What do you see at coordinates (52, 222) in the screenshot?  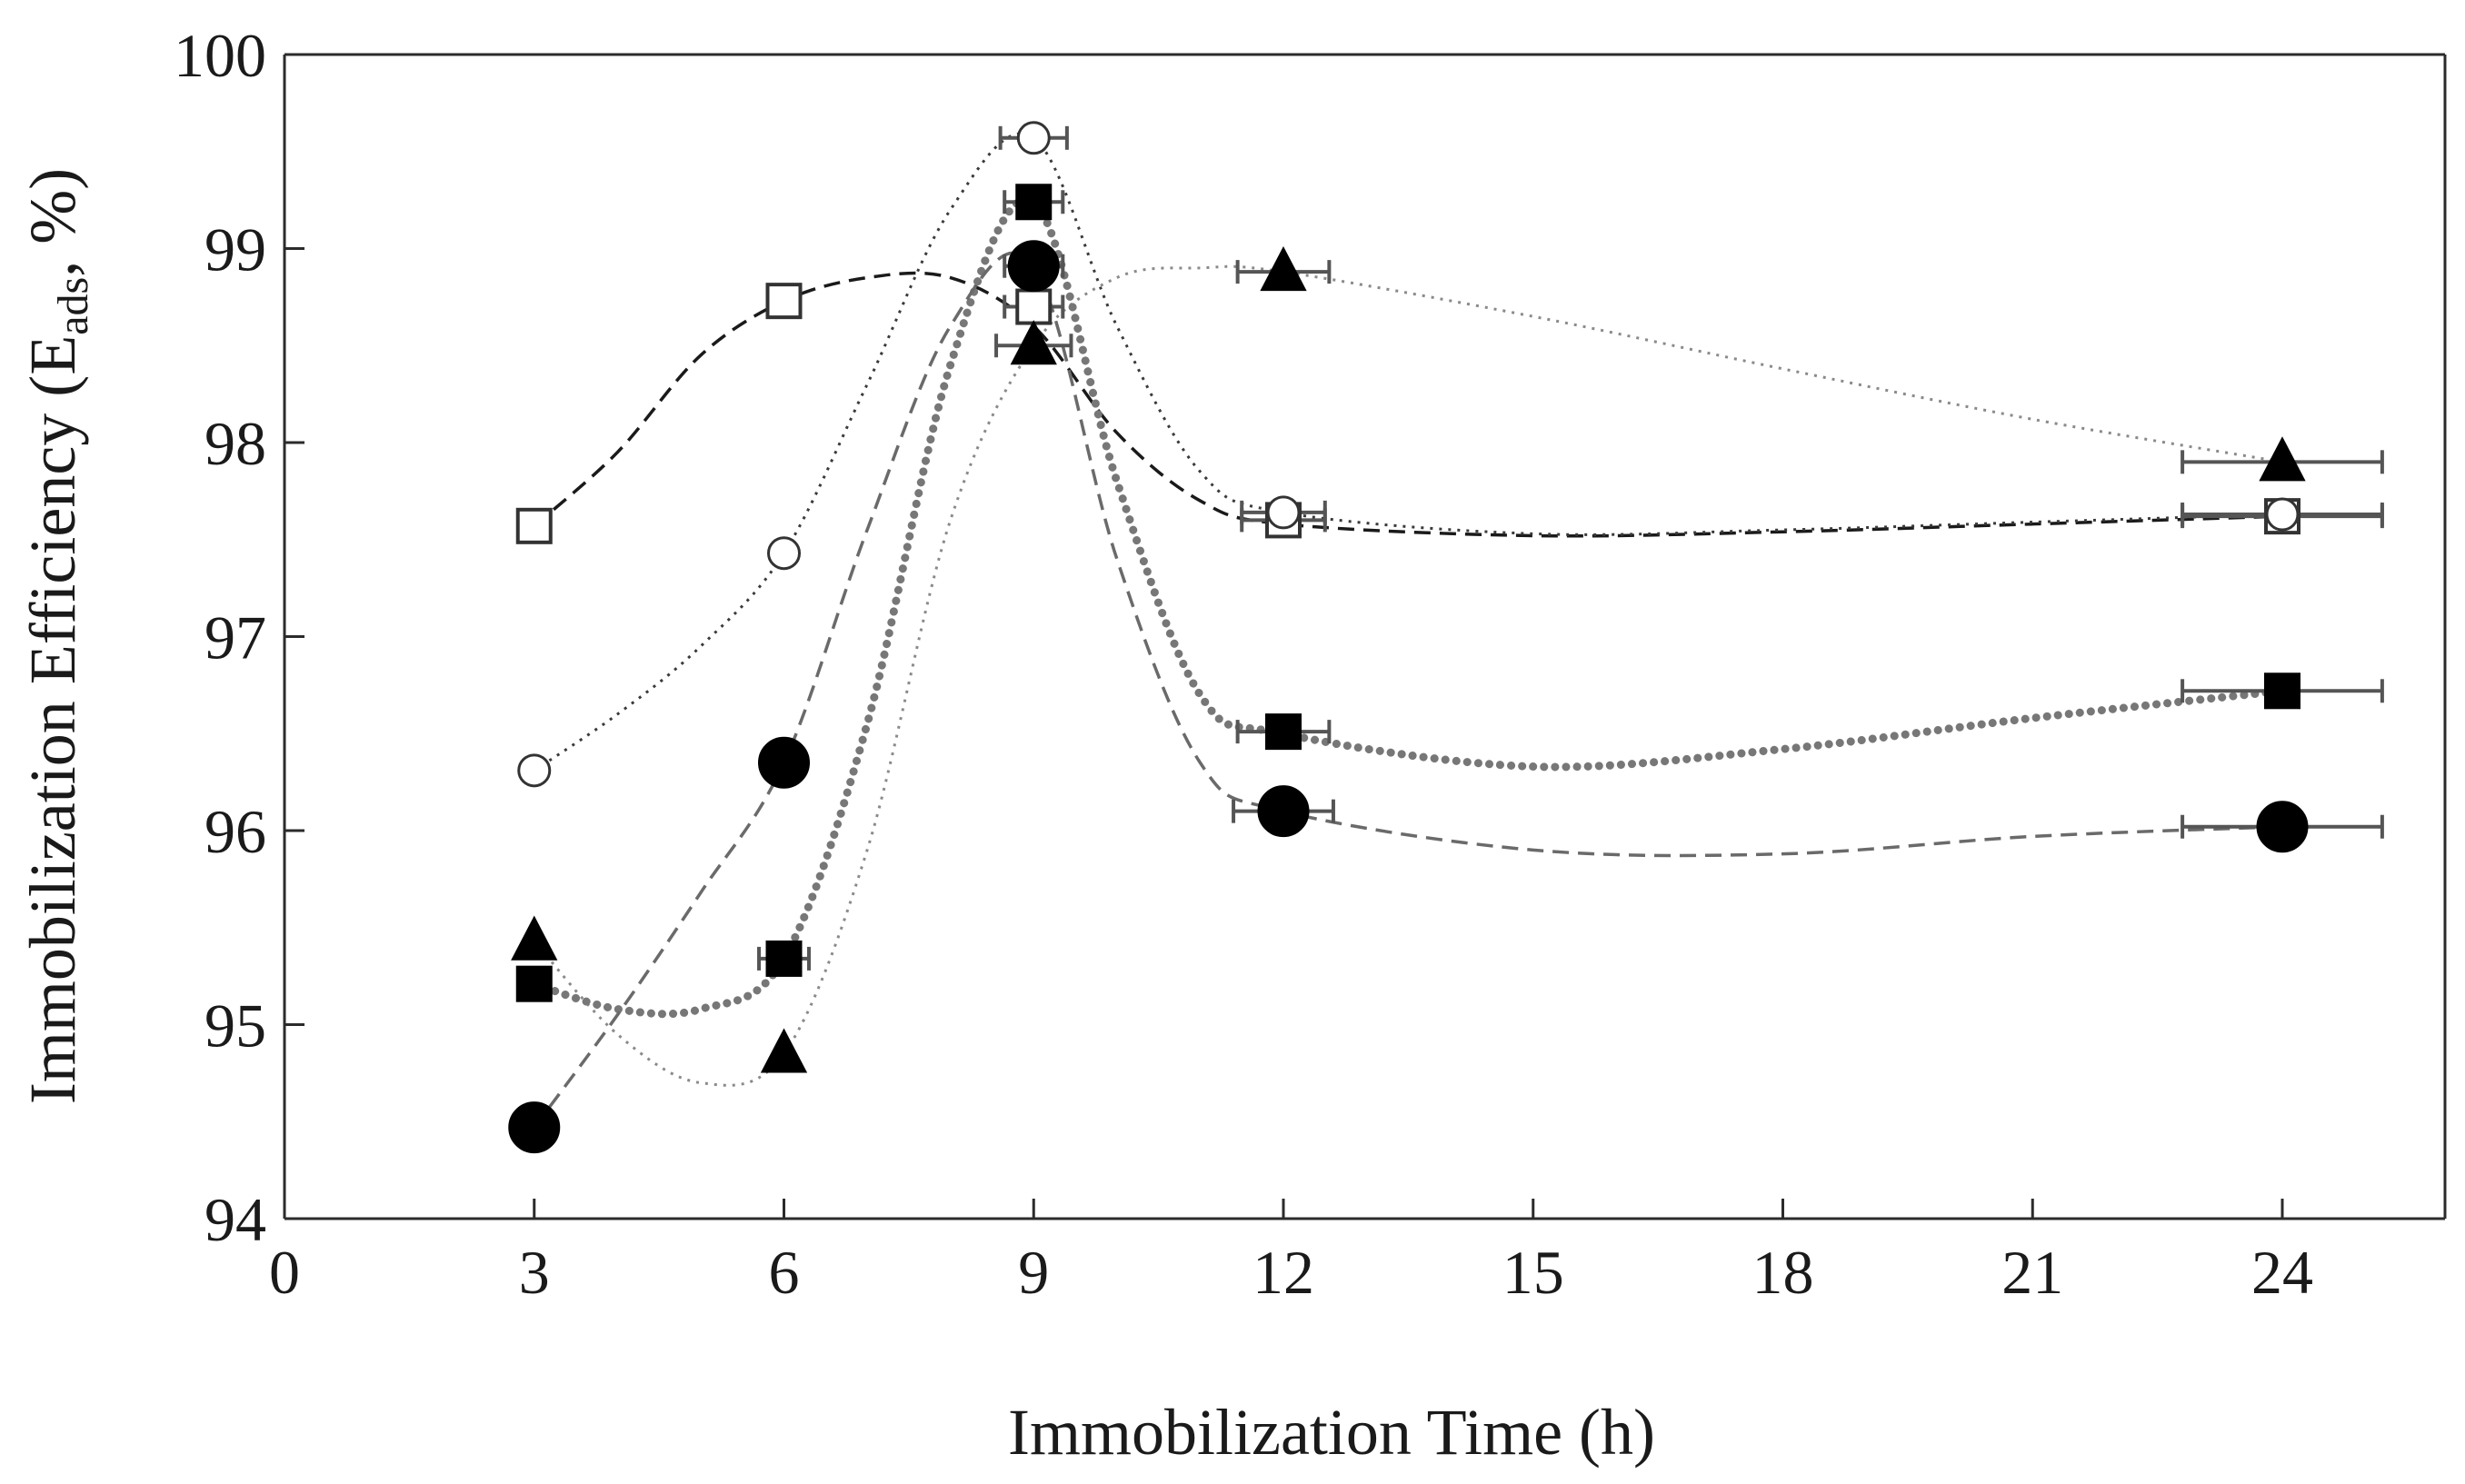 I see `y-axis-label-suffix: , %)` at bounding box center [52, 222].